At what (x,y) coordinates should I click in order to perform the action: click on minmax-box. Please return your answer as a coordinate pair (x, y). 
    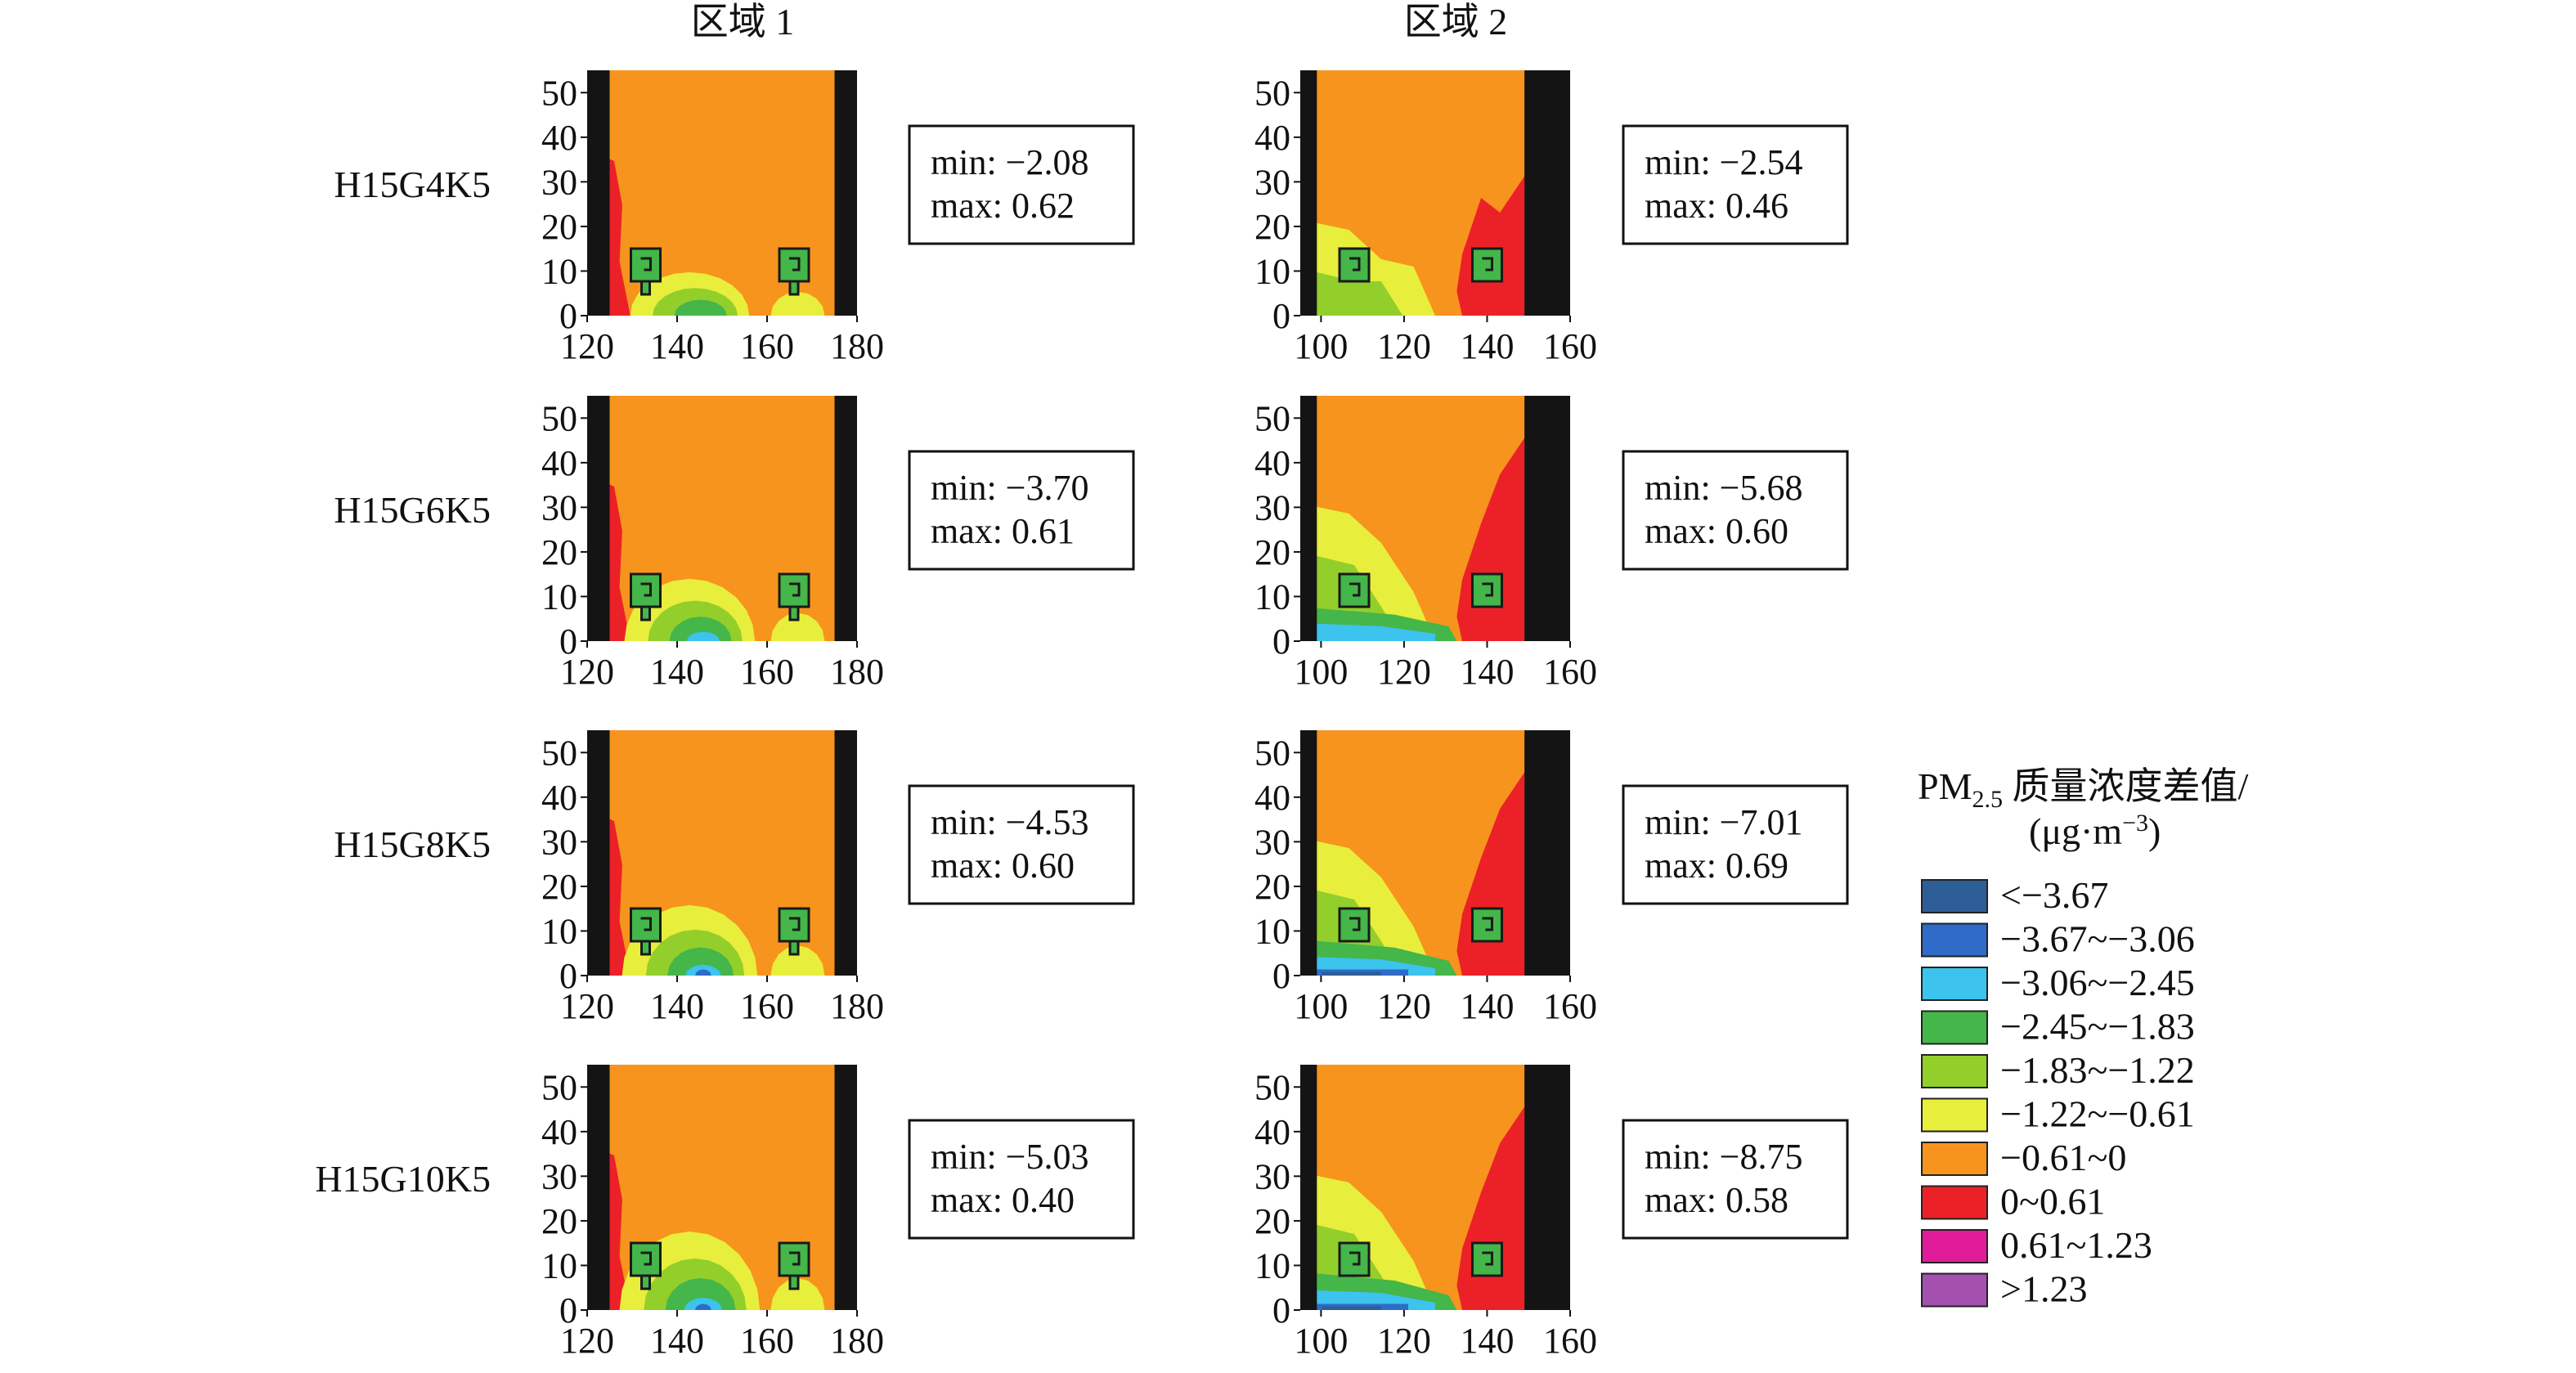
    Looking at the image, I should click on (1022, 1179).